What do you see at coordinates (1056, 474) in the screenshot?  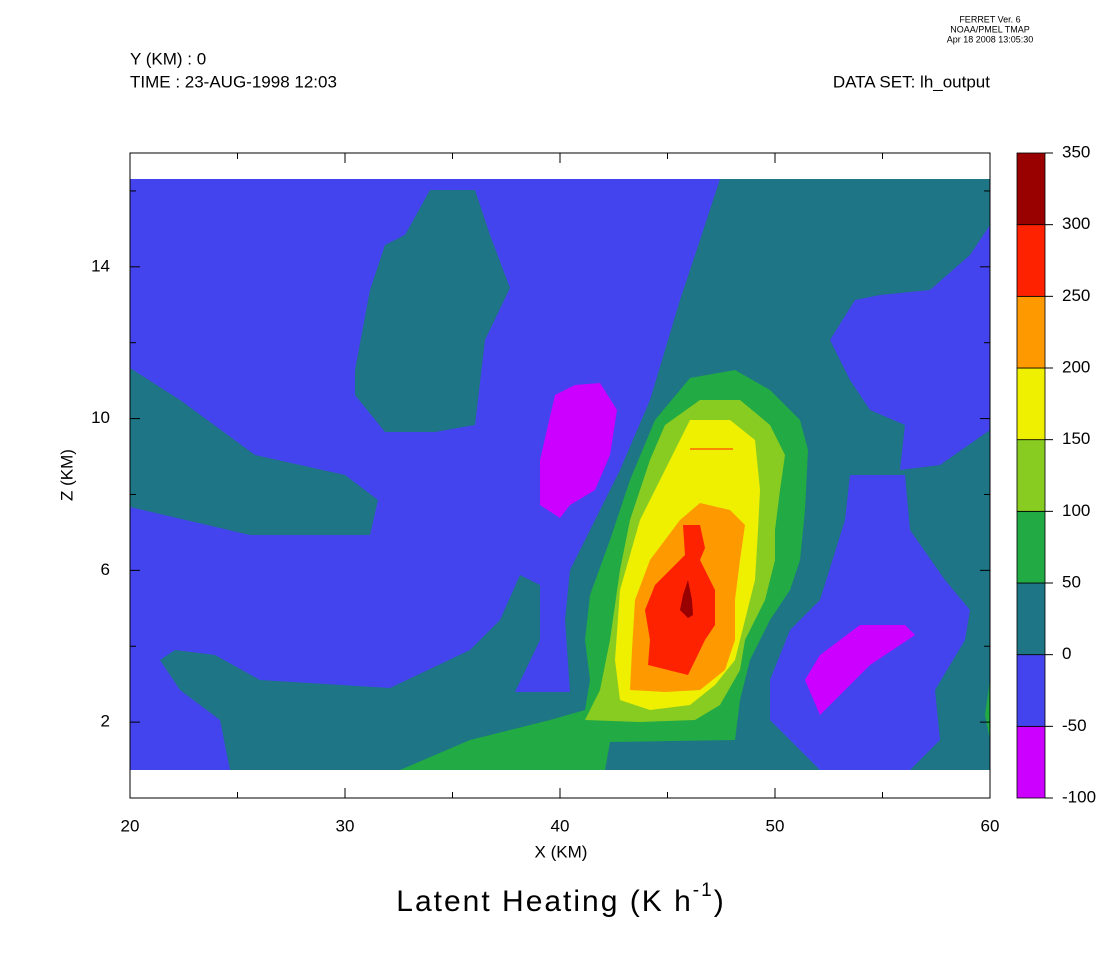 I see `colorbar: -100 -50 0 50 100 150 200 250 300 350` at bounding box center [1056, 474].